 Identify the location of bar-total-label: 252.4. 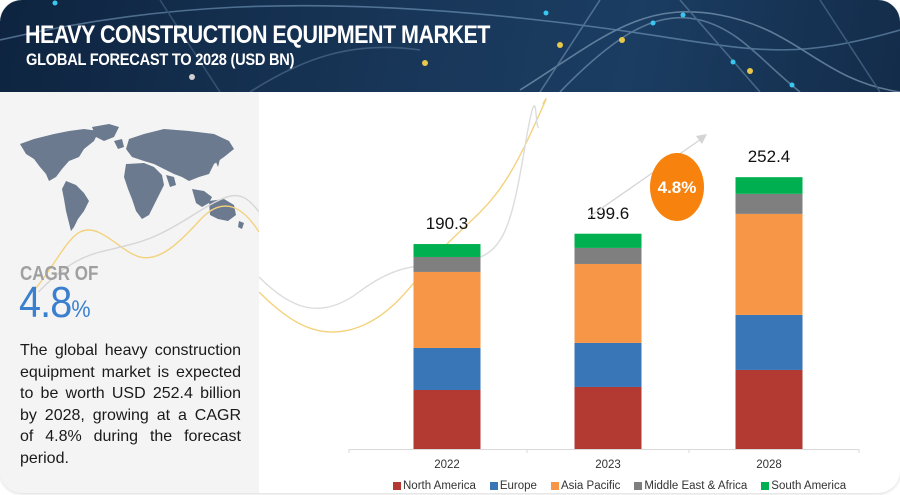
(769, 156).